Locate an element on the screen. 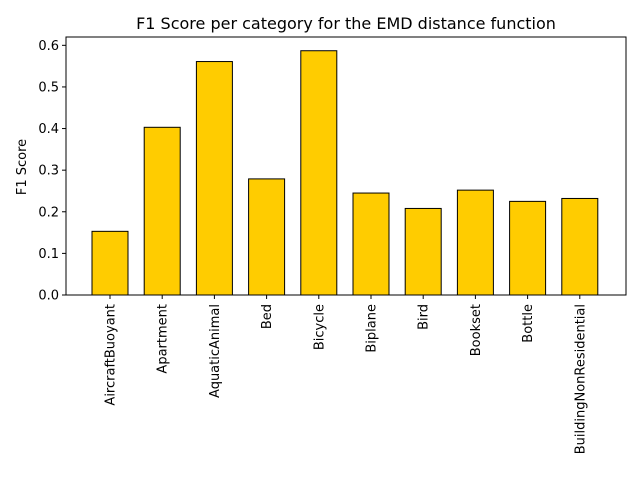 Image resolution: width=640 pixels, height=480 pixels. y-tick-label: 0.0 is located at coordinates (48, 296).